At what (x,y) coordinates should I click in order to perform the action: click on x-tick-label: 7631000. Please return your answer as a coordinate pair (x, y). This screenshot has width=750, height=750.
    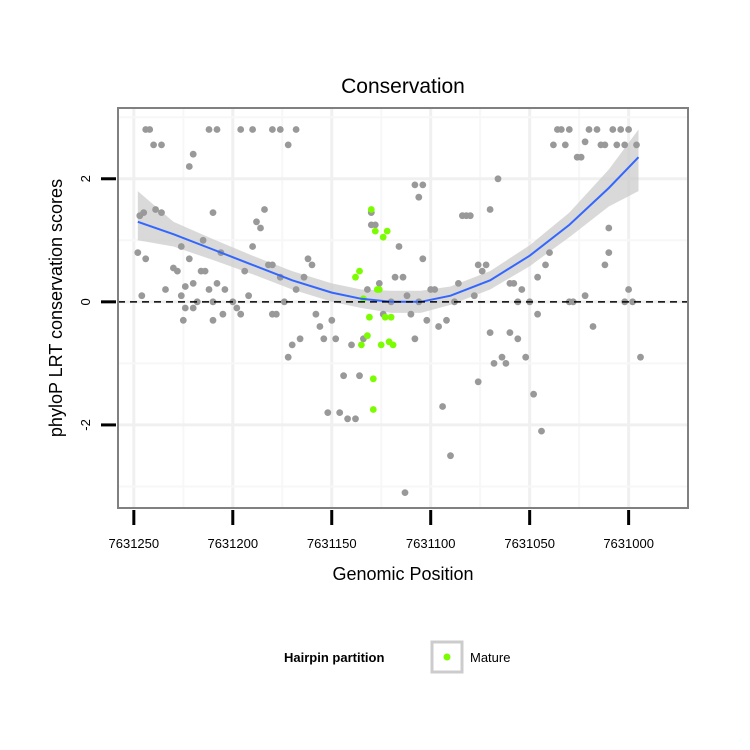
    Looking at the image, I should click on (628, 543).